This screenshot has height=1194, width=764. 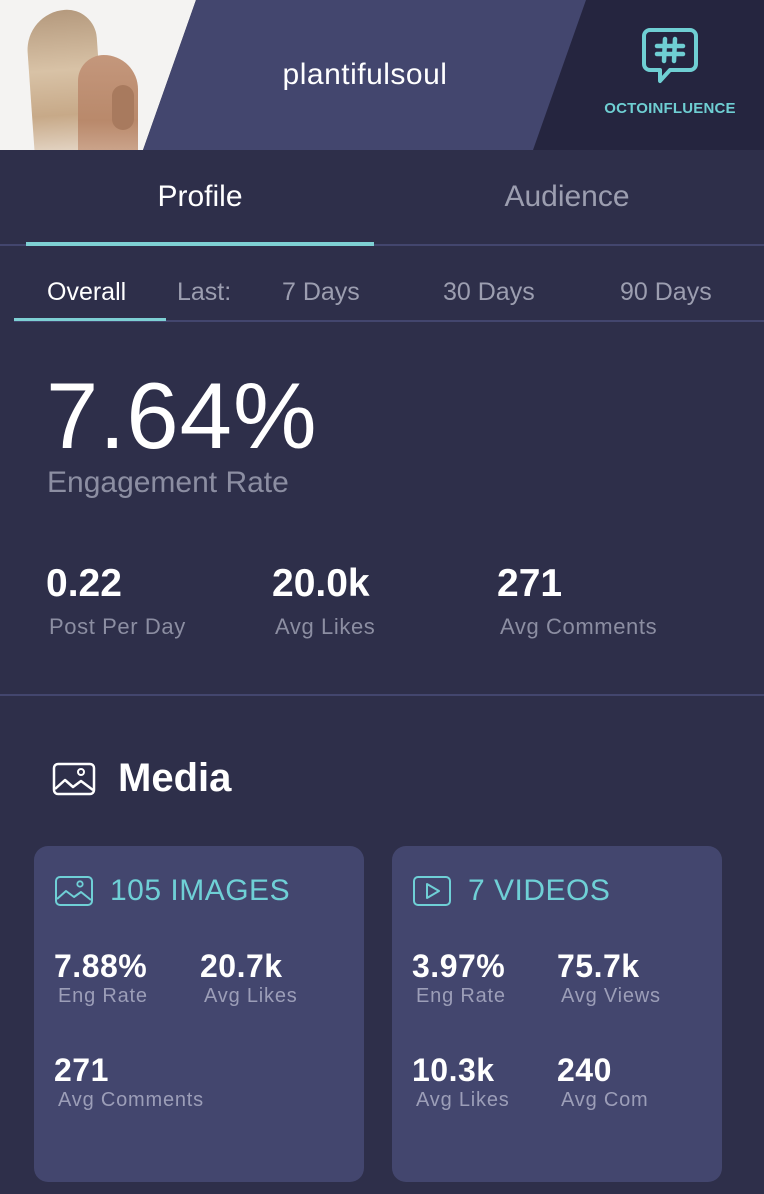 What do you see at coordinates (584, 1070) in the screenshot?
I see `stat-value: 240` at bounding box center [584, 1070].